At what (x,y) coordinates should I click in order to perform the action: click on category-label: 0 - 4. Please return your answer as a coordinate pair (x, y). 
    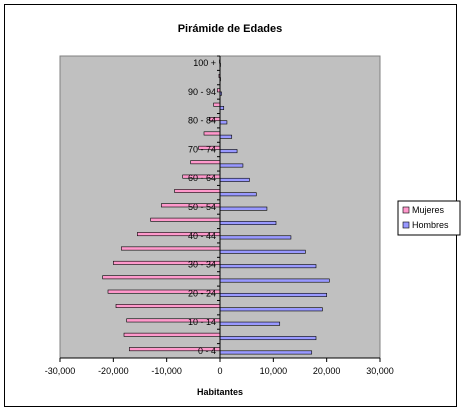
    Looking at the image, I should click on (207, 351).